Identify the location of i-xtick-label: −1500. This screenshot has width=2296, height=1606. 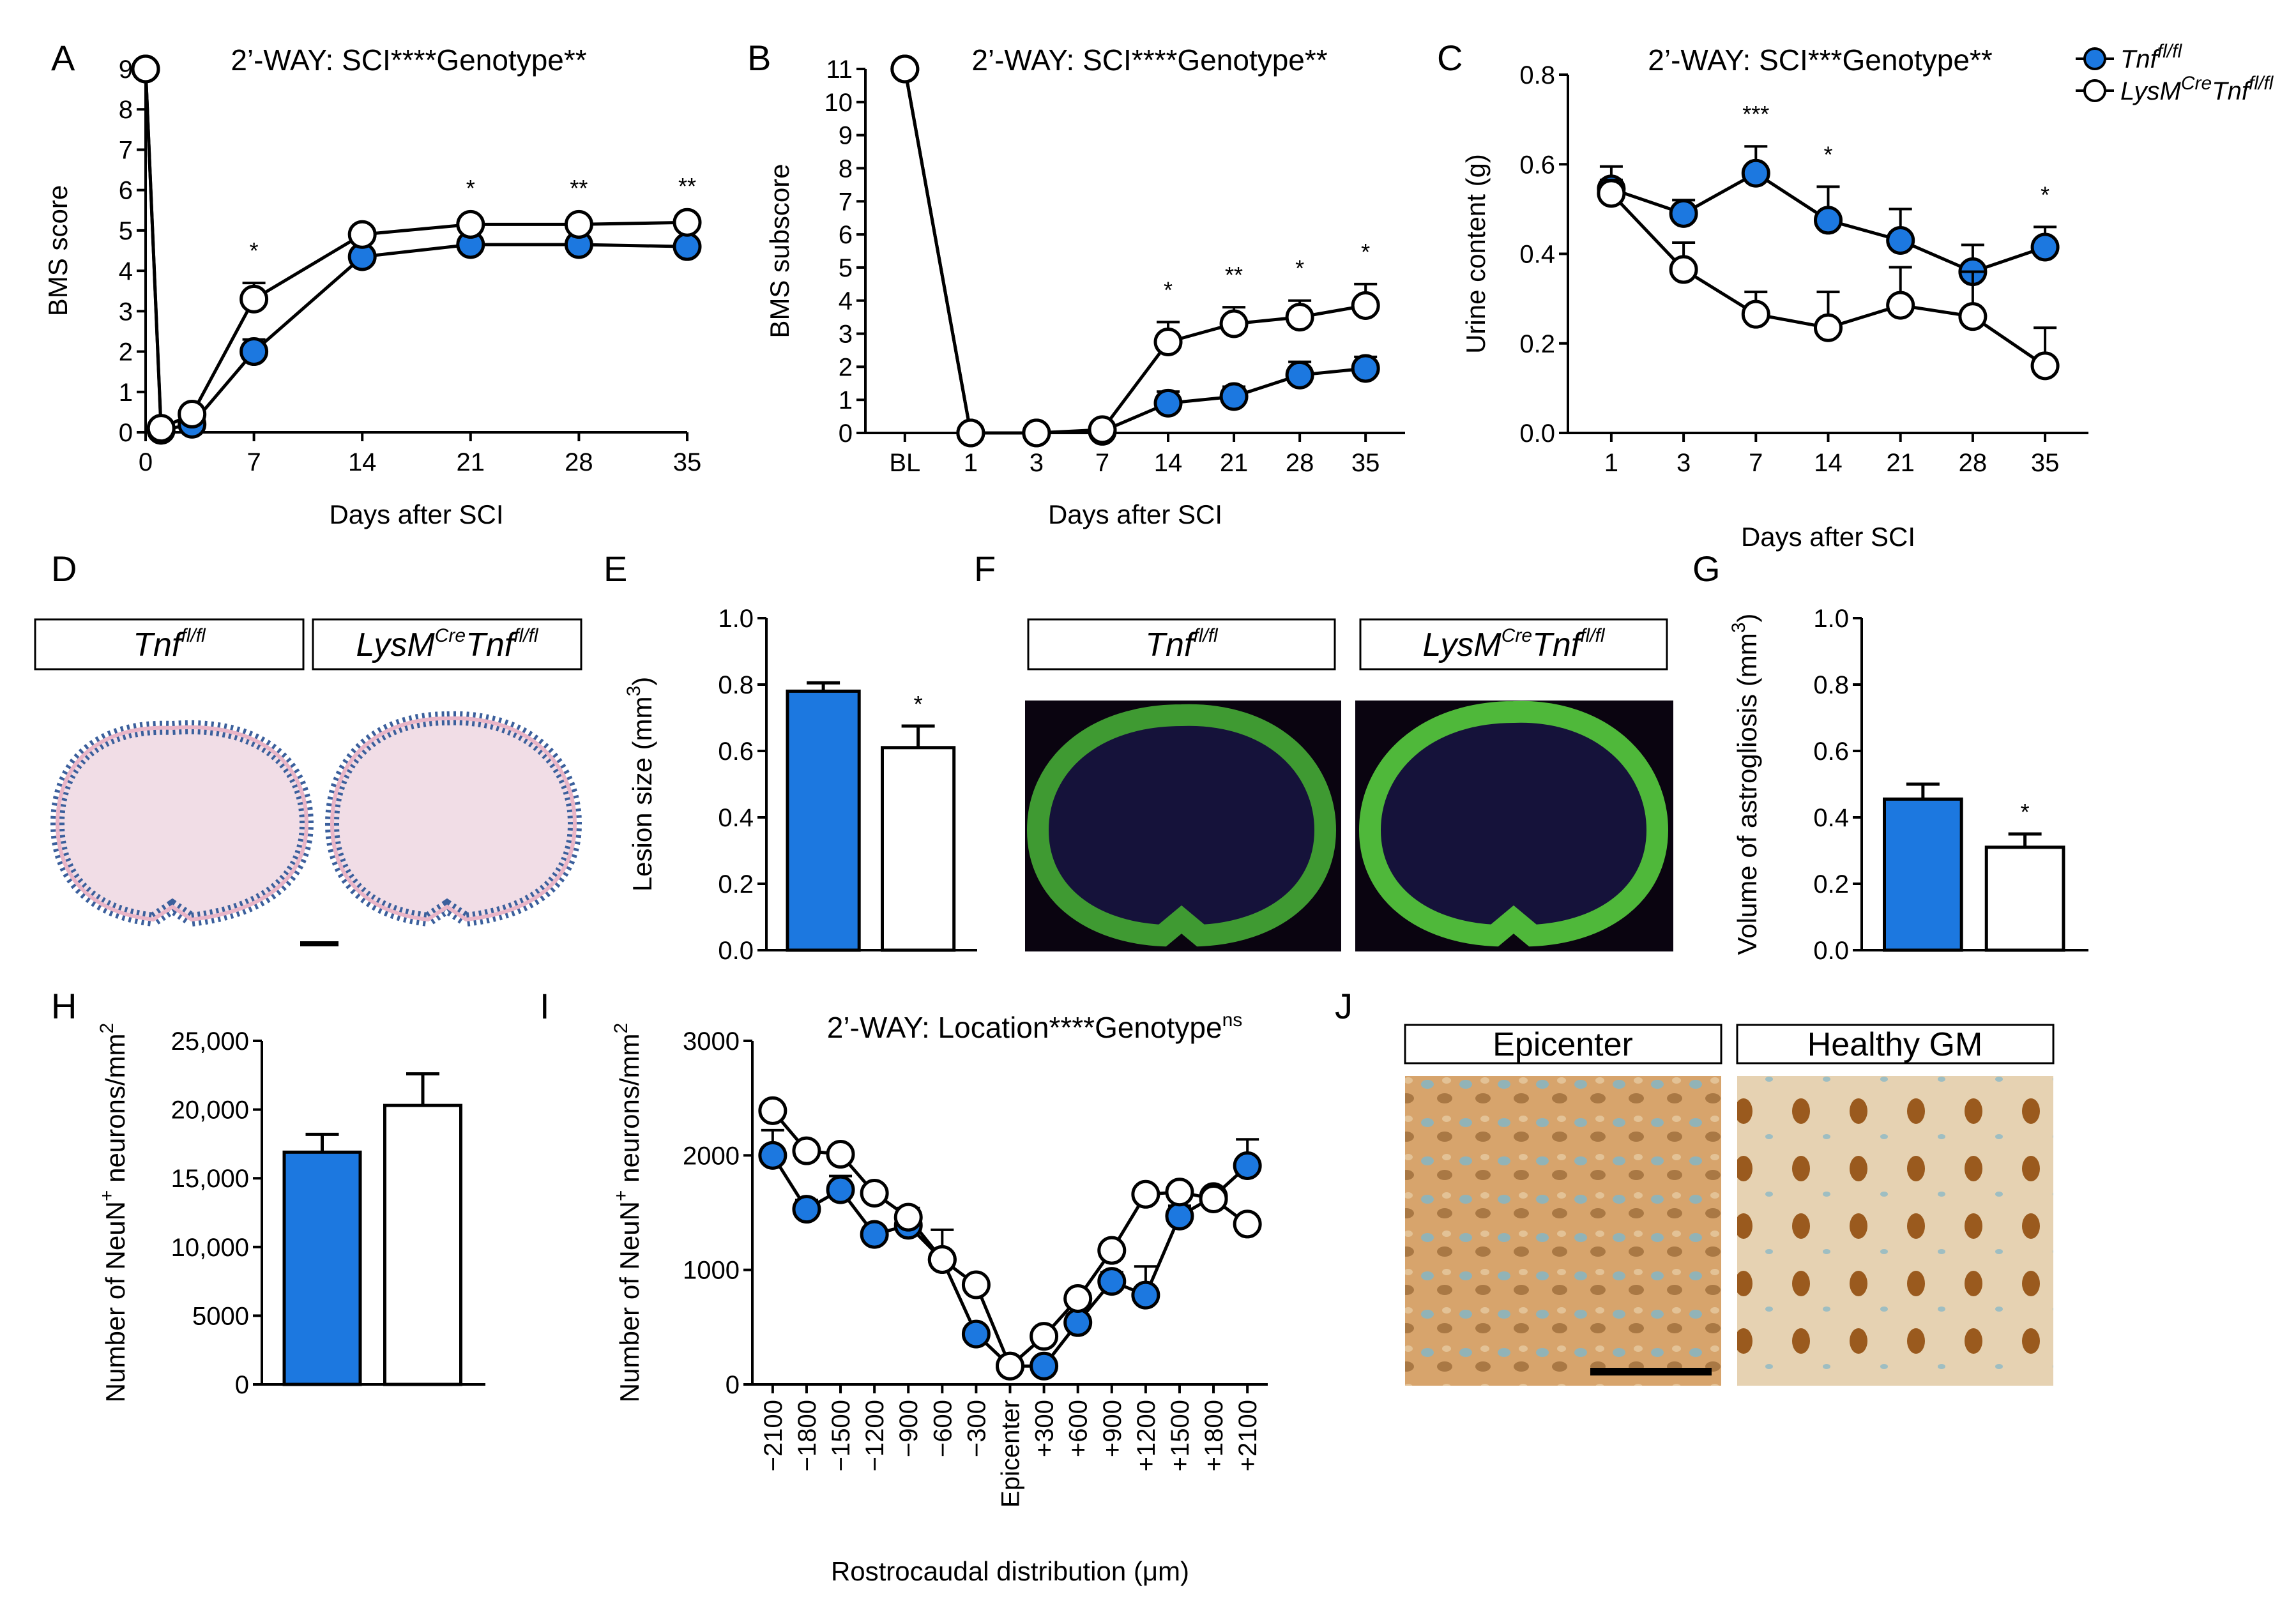
(841, 1435).